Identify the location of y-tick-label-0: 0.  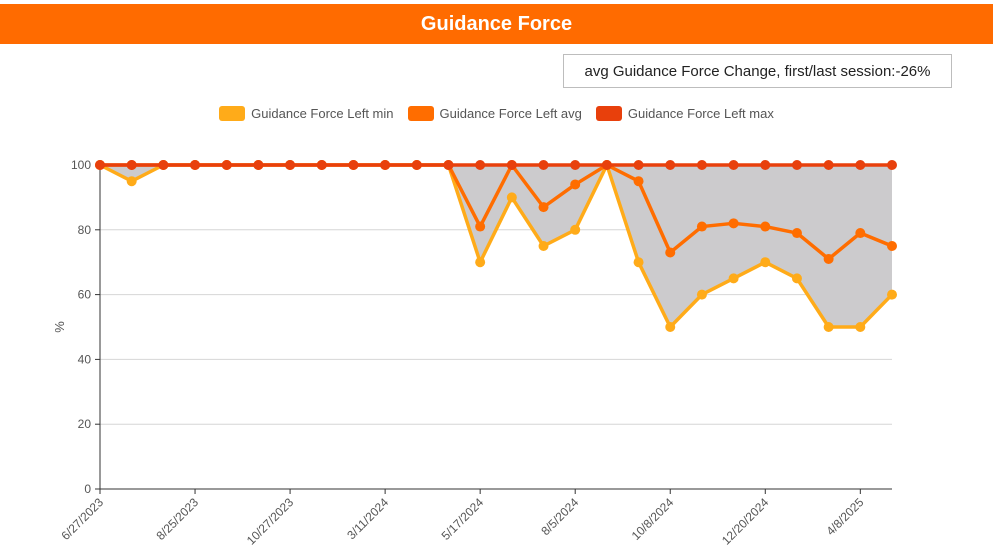
(87, 489).